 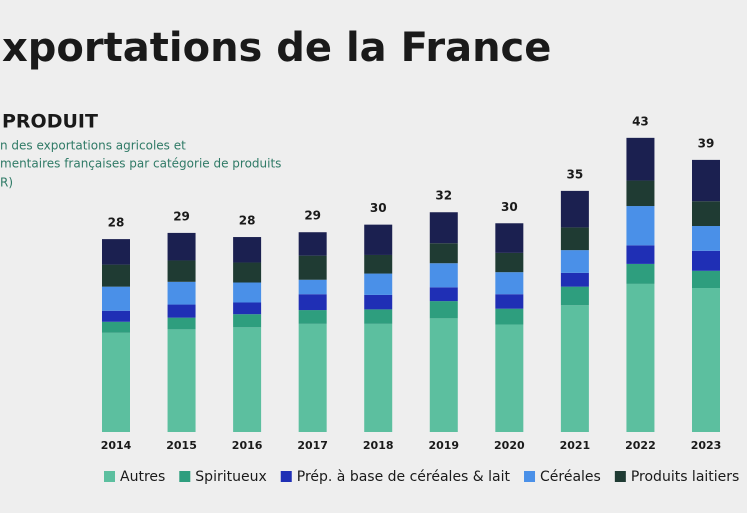 I want to click on chart-title: xportations de la France, so click(x=276, y=48).